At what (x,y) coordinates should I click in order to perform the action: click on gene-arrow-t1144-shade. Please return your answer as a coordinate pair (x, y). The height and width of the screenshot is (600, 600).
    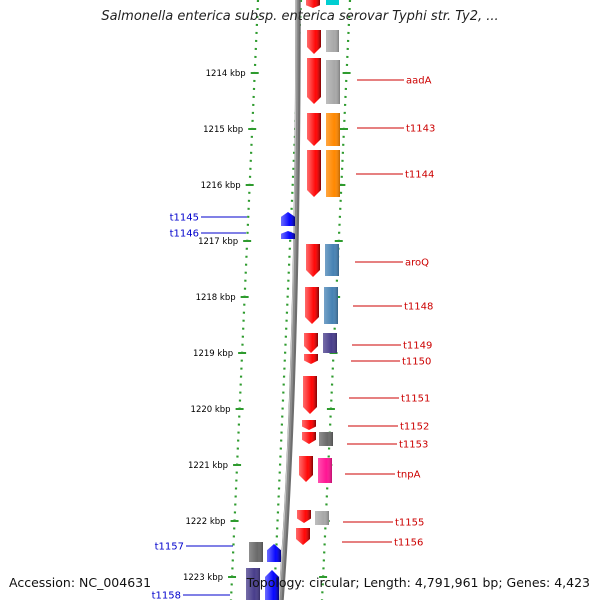
    Looking at the image, I should click on (314, 173).